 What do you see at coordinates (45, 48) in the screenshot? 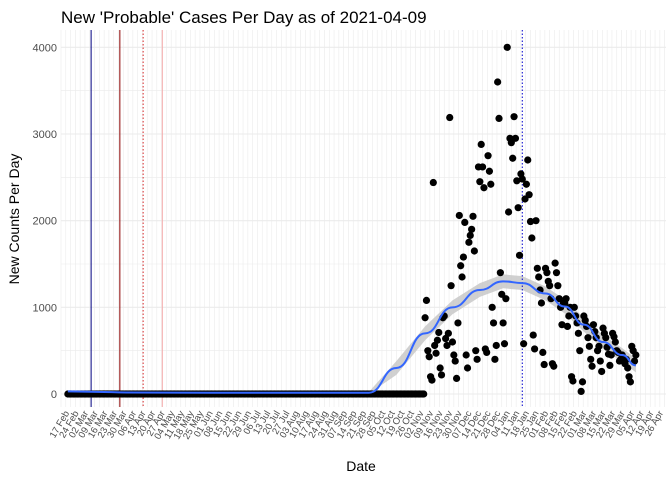
I see `y-tick-label: 4000` at bounding box center [45, 48].